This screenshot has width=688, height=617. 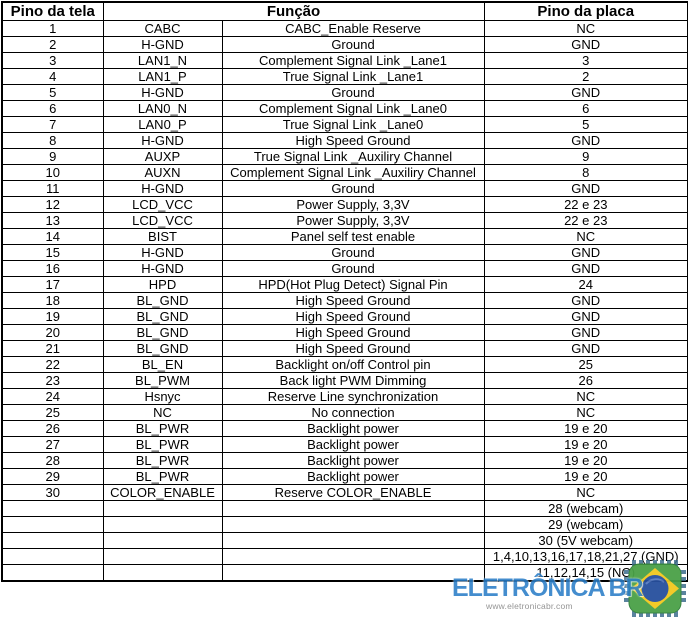 I want to click on cell-pino-tela: 23, so click(x=52, y=380).